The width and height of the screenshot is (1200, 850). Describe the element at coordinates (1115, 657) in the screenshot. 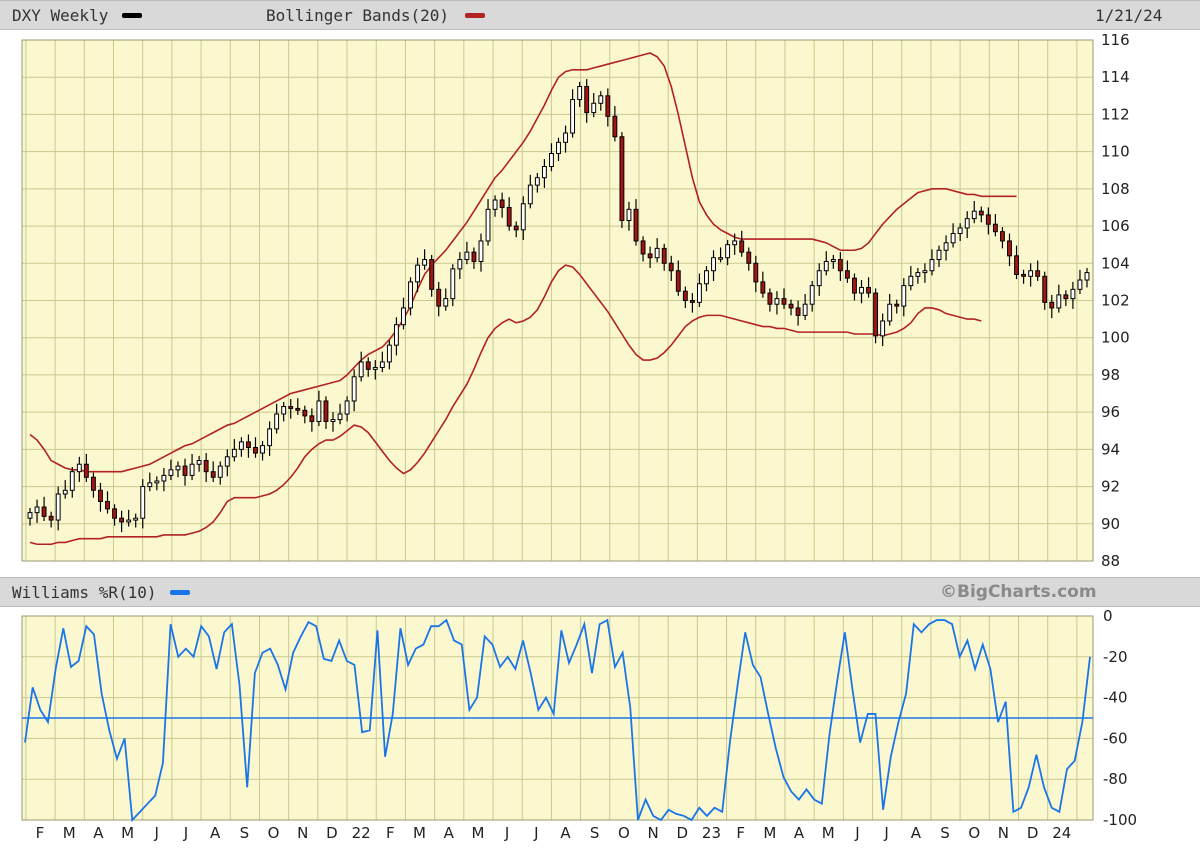

I see `williams-ytick-label: -20` at that location.